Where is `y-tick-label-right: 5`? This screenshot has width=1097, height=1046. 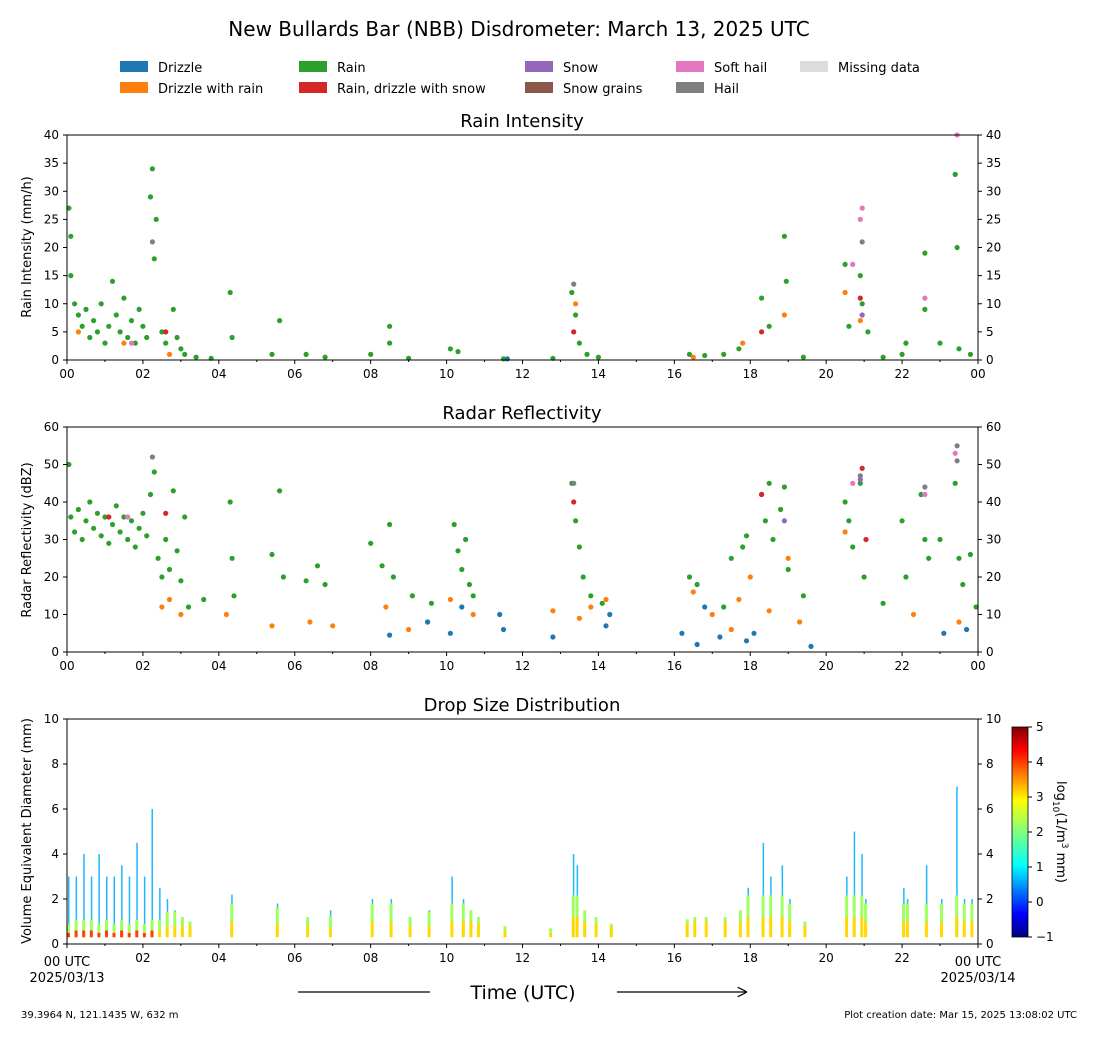
y-tick-label-right: 5 is located at coordinates (990, 332).